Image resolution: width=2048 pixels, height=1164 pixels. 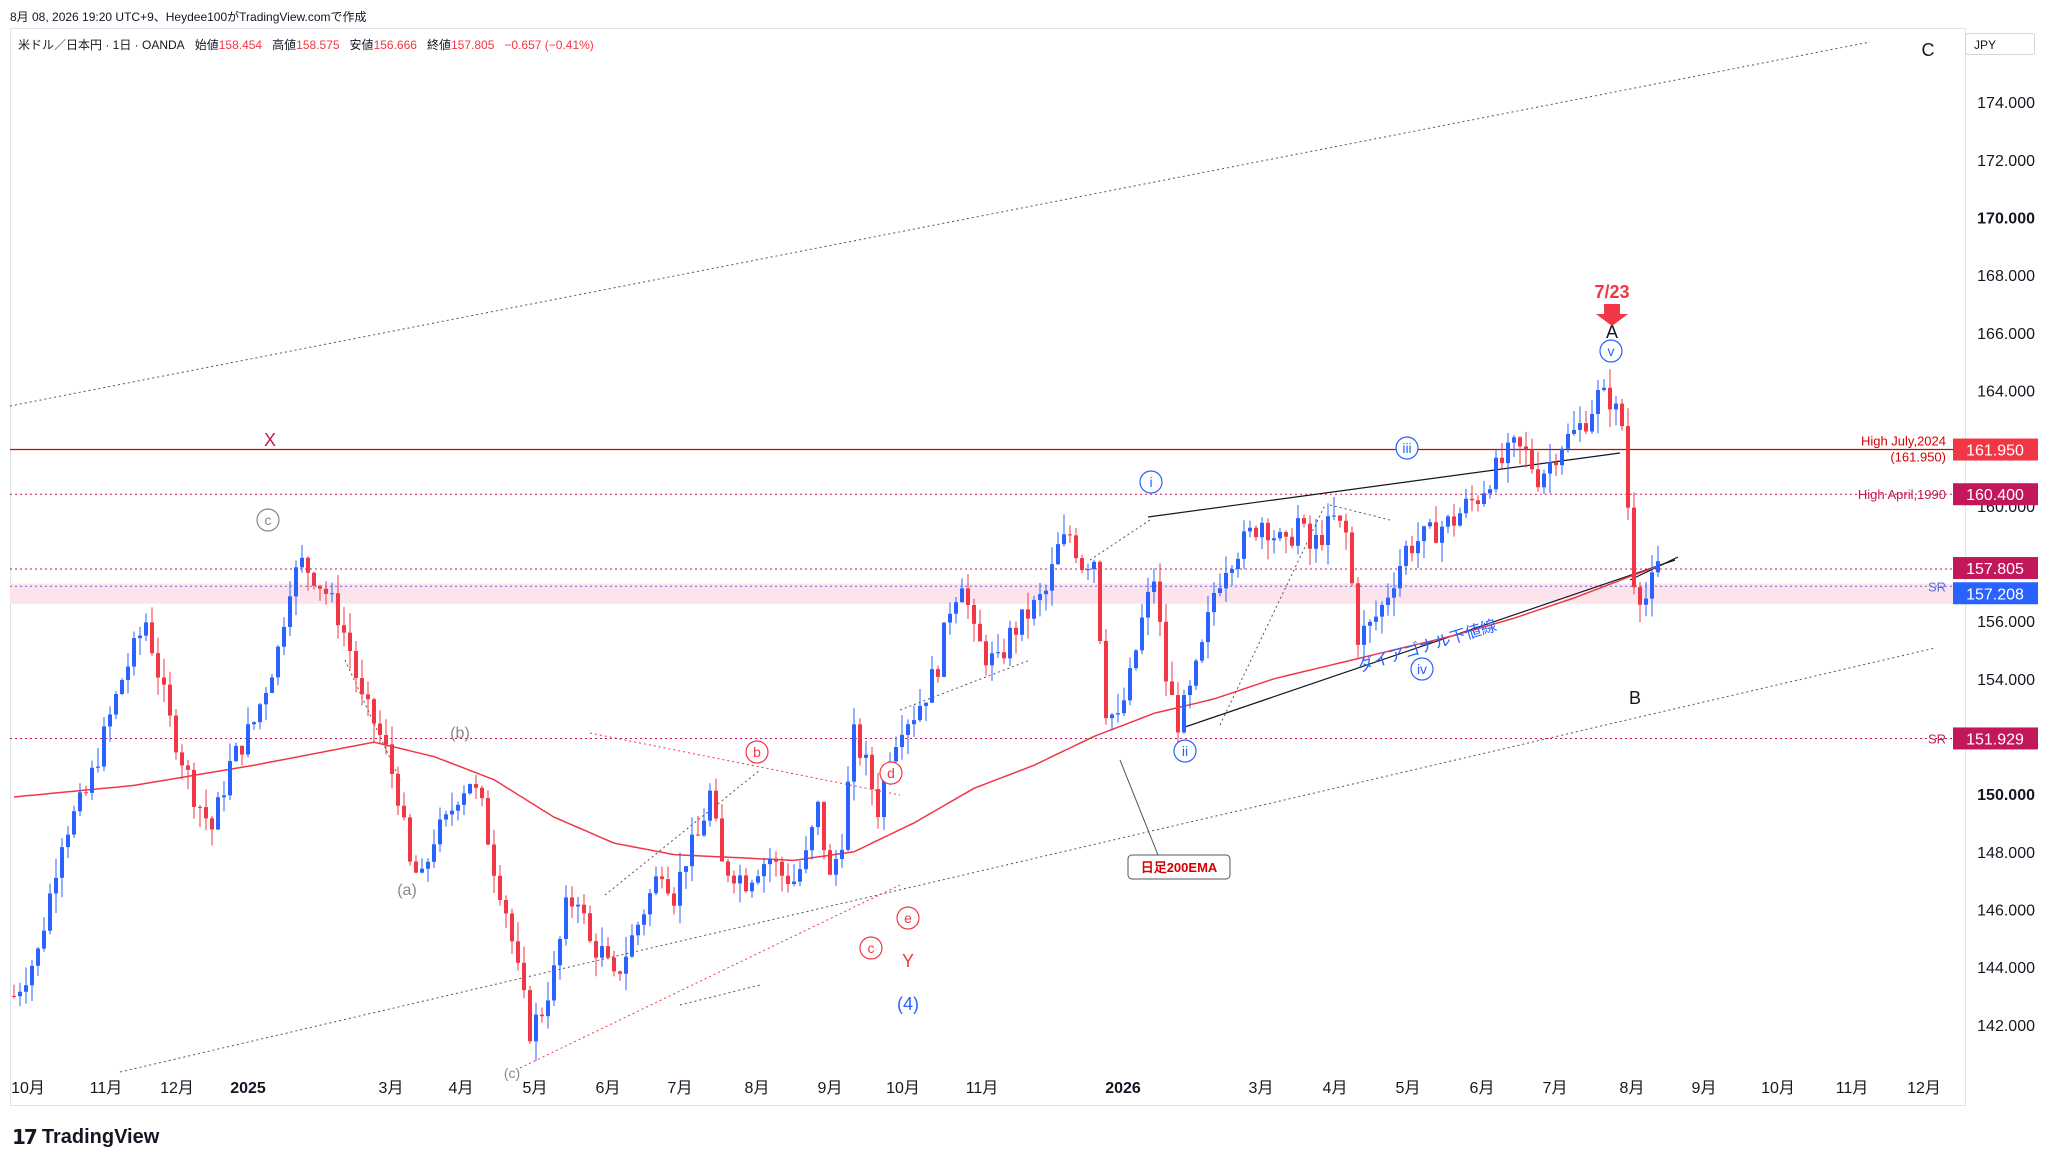 I want to click on diagonal-upper-line, so click(x=1384, y=485).